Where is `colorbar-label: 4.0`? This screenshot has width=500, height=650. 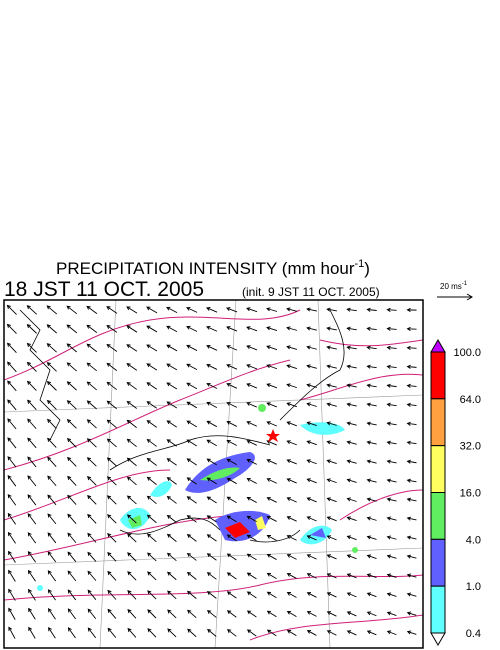
colorbar-label: 4.0 is located at coordinates (473, 540).